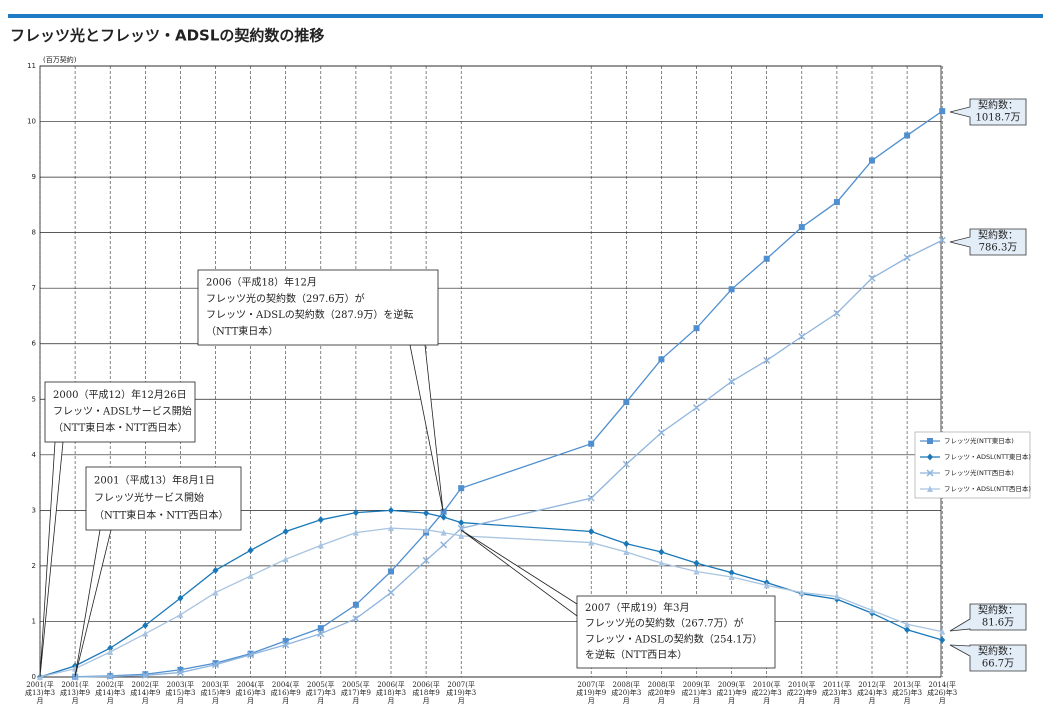 Image resolution: width=1043 pixels, height=718 pixels. I want to click on callout-text: （NTT東日本）, so click(242, 330).